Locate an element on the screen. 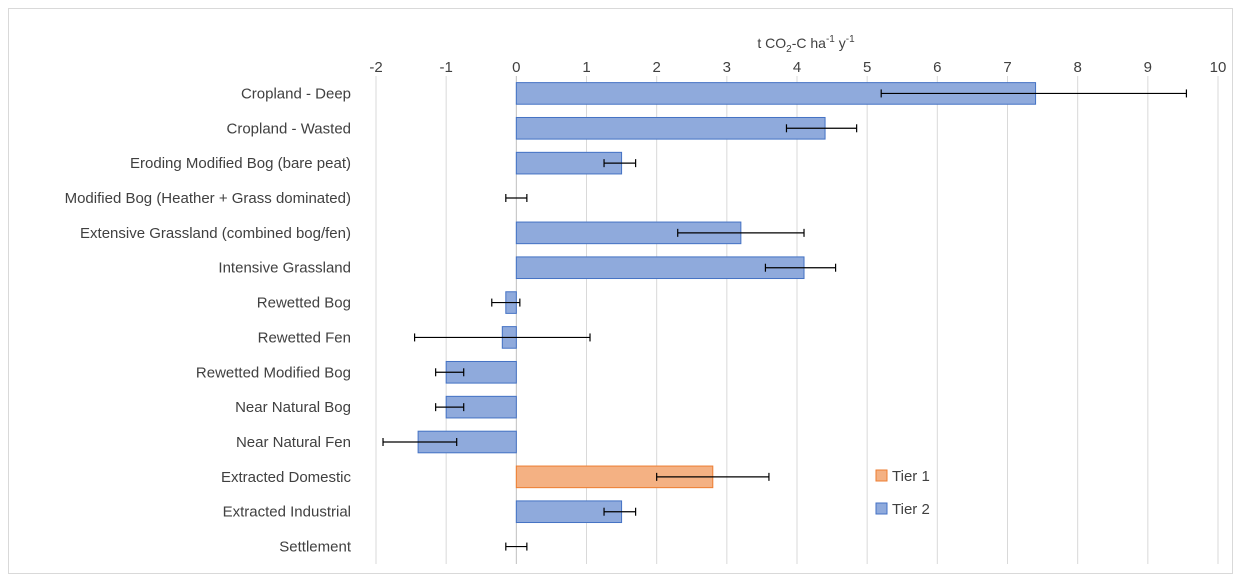 The image size is (1234, 575). category-label: Near Natural Bog is located at coordinates (293, 407).